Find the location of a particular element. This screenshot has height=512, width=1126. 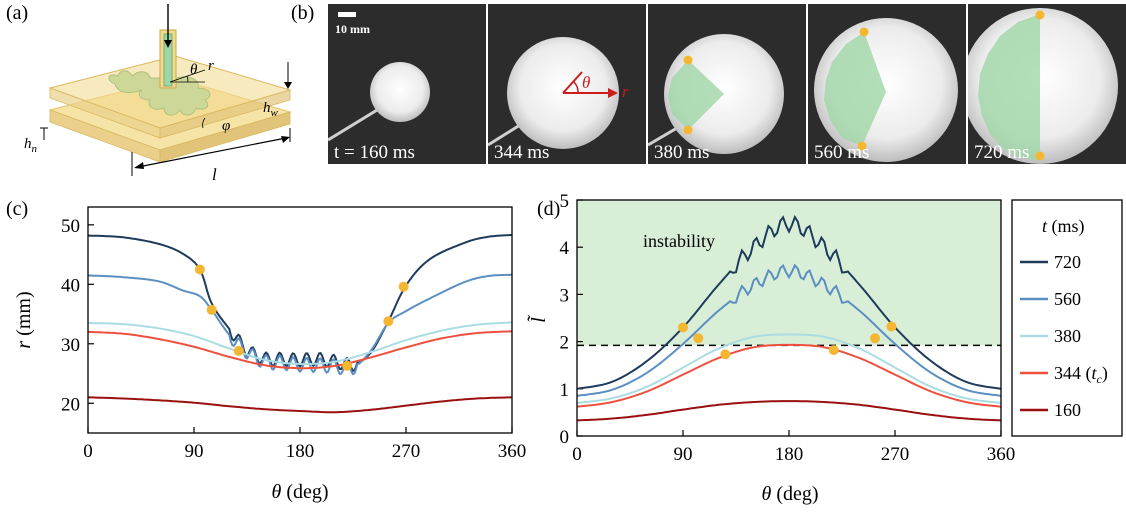

photo-frame-344ms: θ r 344 ms is located at coordinates (567, 84).